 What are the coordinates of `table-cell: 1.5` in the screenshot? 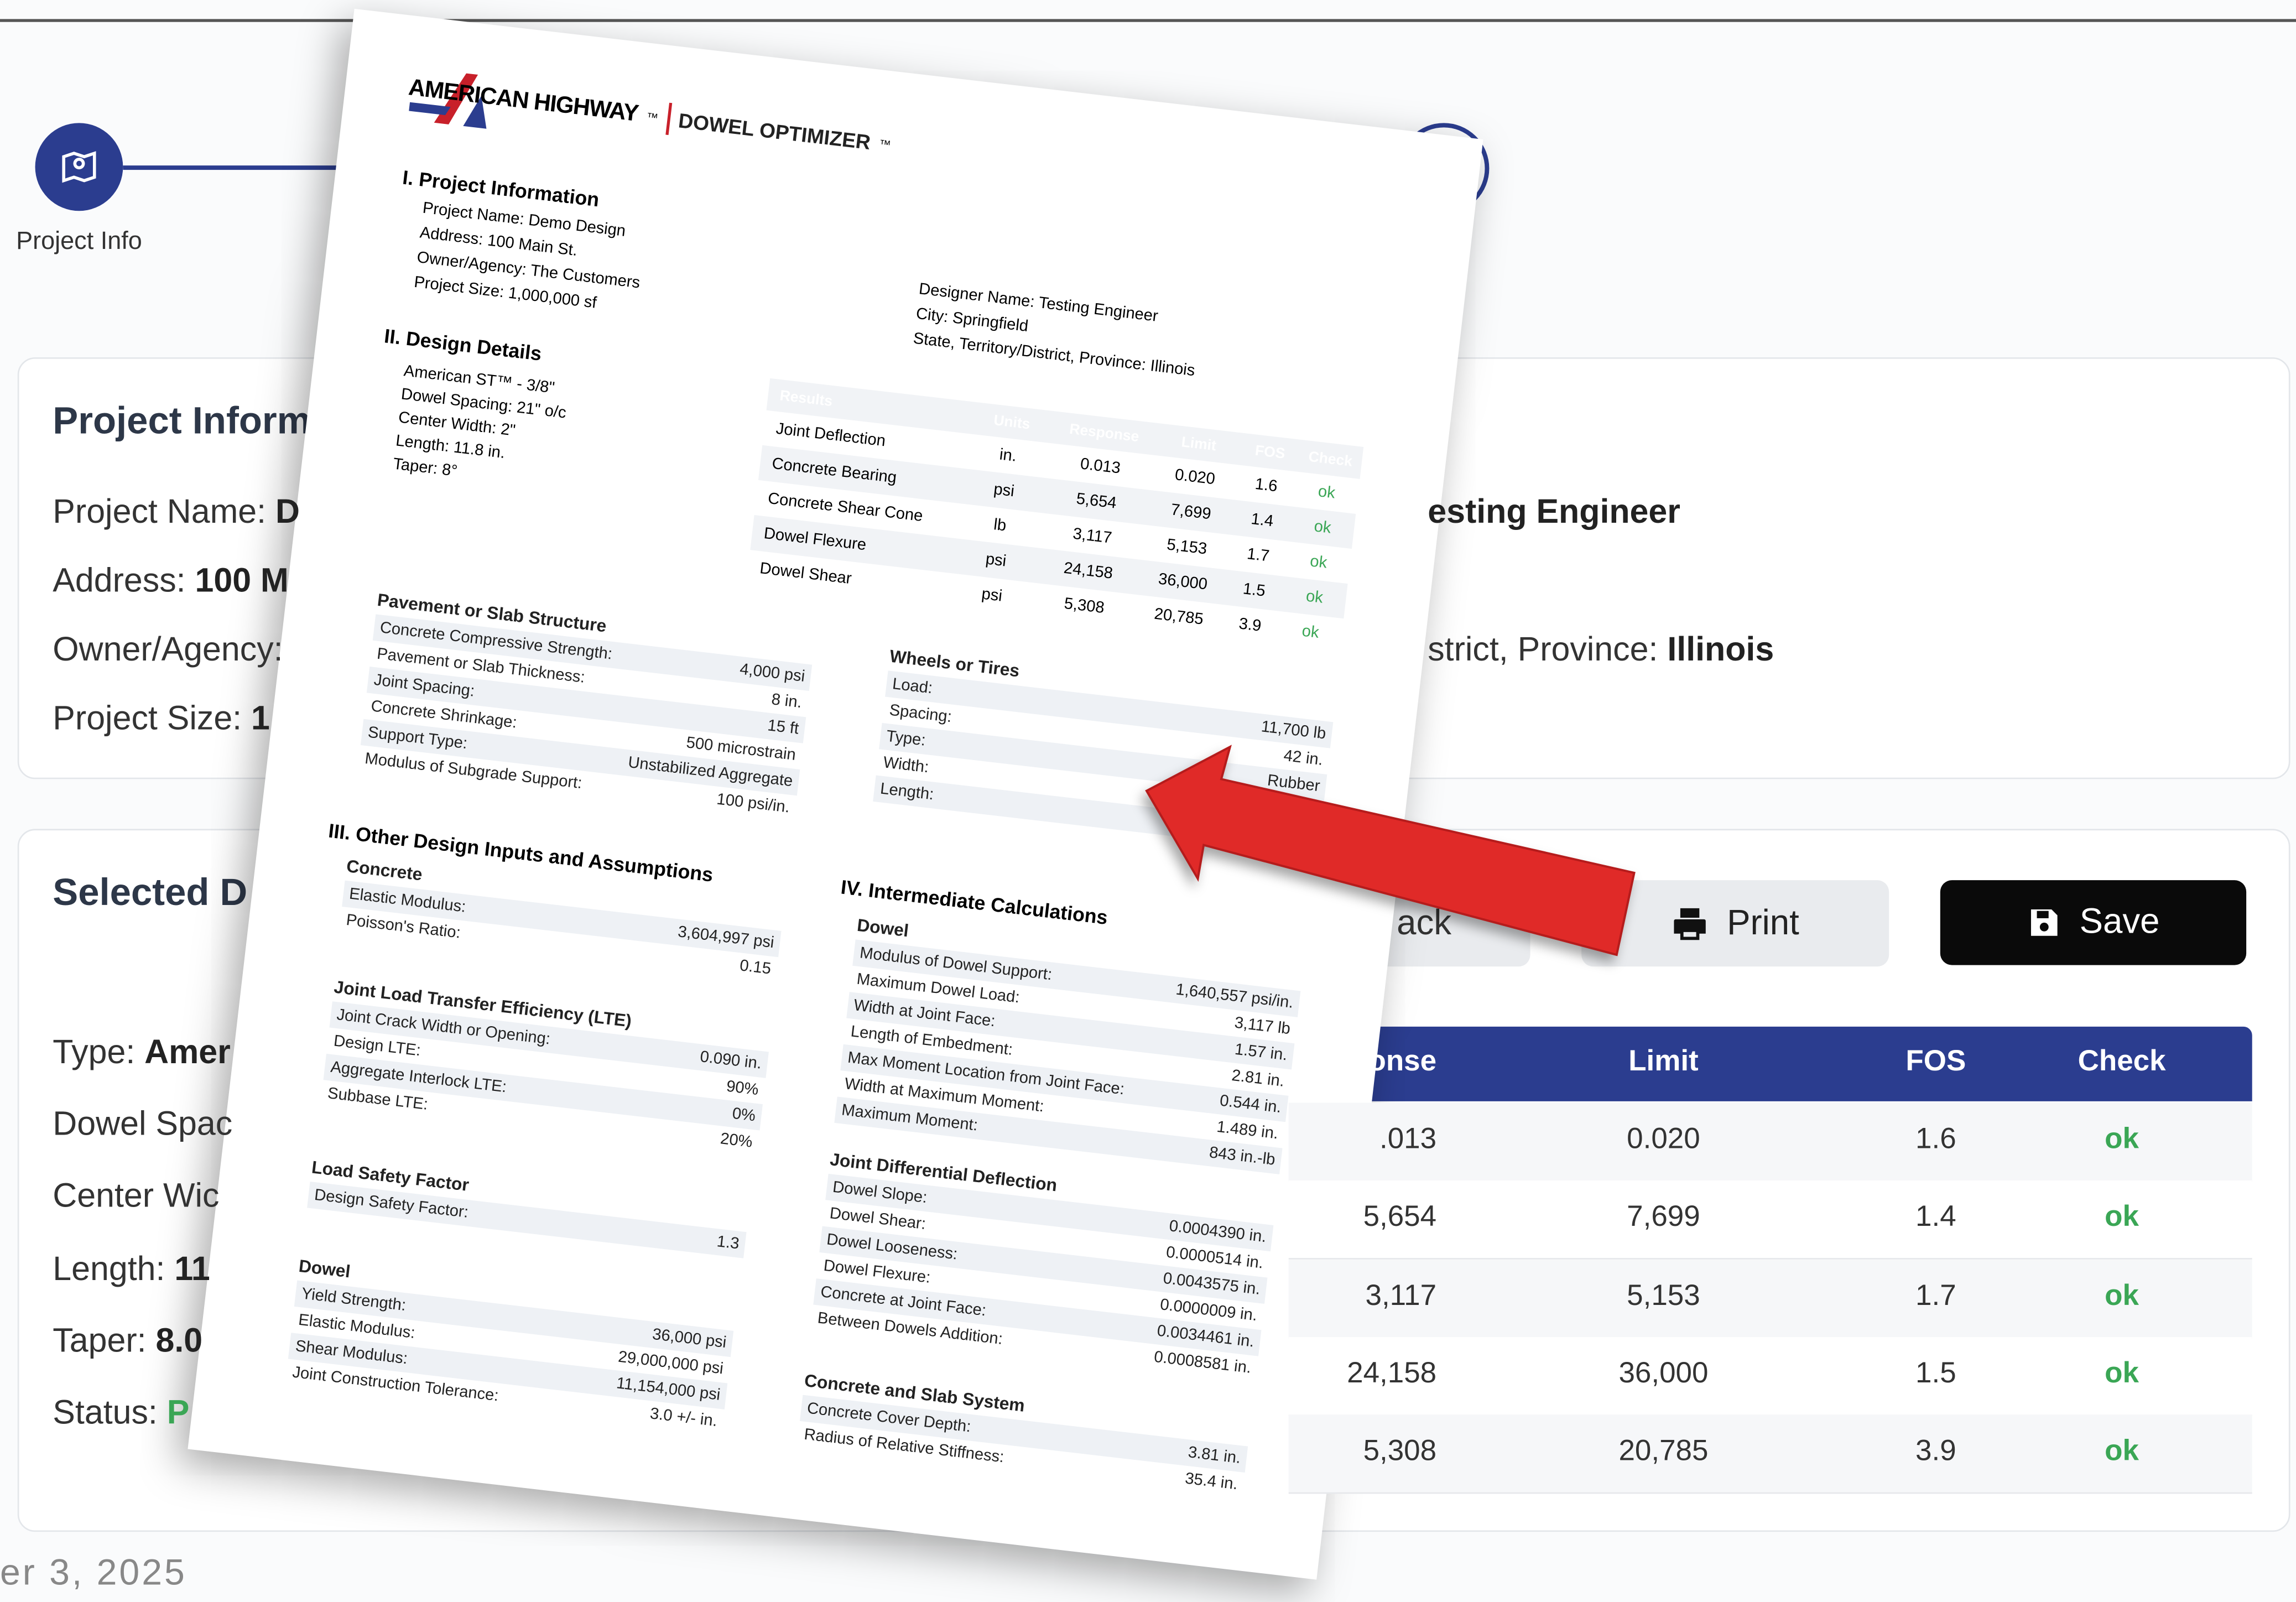 It's located at (1935, 1373).